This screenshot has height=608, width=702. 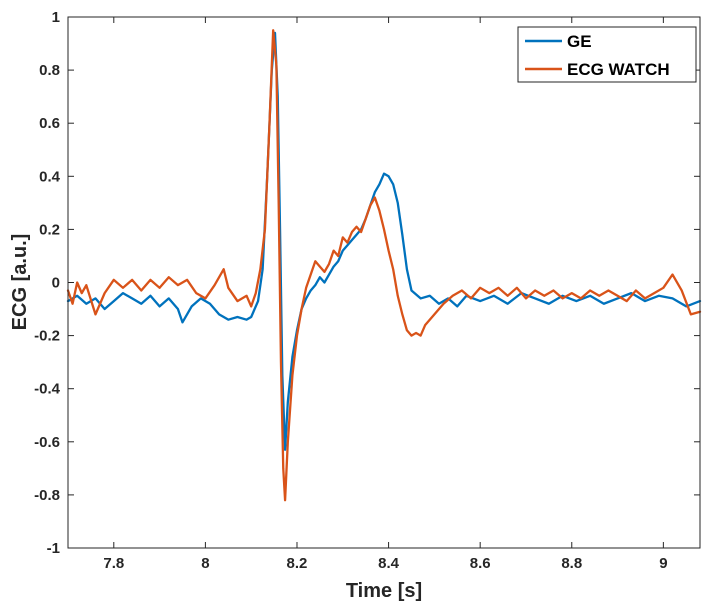 What do you see at coordinates (20, 282) in the screenshot?
I see `y-axis-title: ECG [a.u.]` at bounding box center [20, 282].